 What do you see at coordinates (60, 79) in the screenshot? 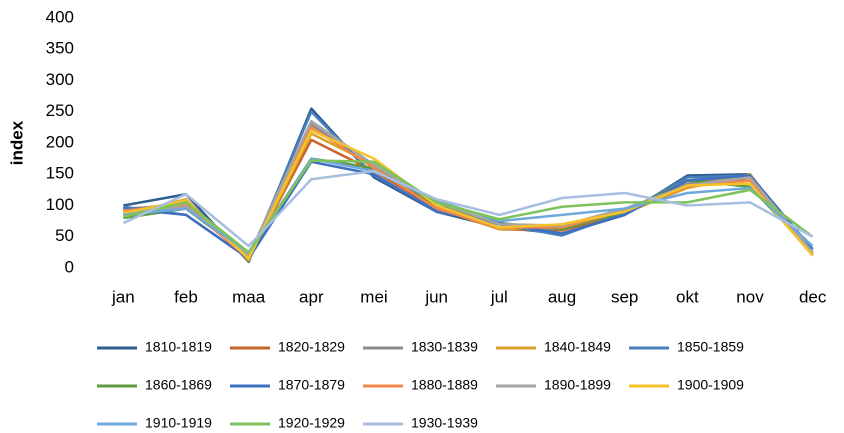
I see `y-tick-label: 300` at bounding box center [60, 79].